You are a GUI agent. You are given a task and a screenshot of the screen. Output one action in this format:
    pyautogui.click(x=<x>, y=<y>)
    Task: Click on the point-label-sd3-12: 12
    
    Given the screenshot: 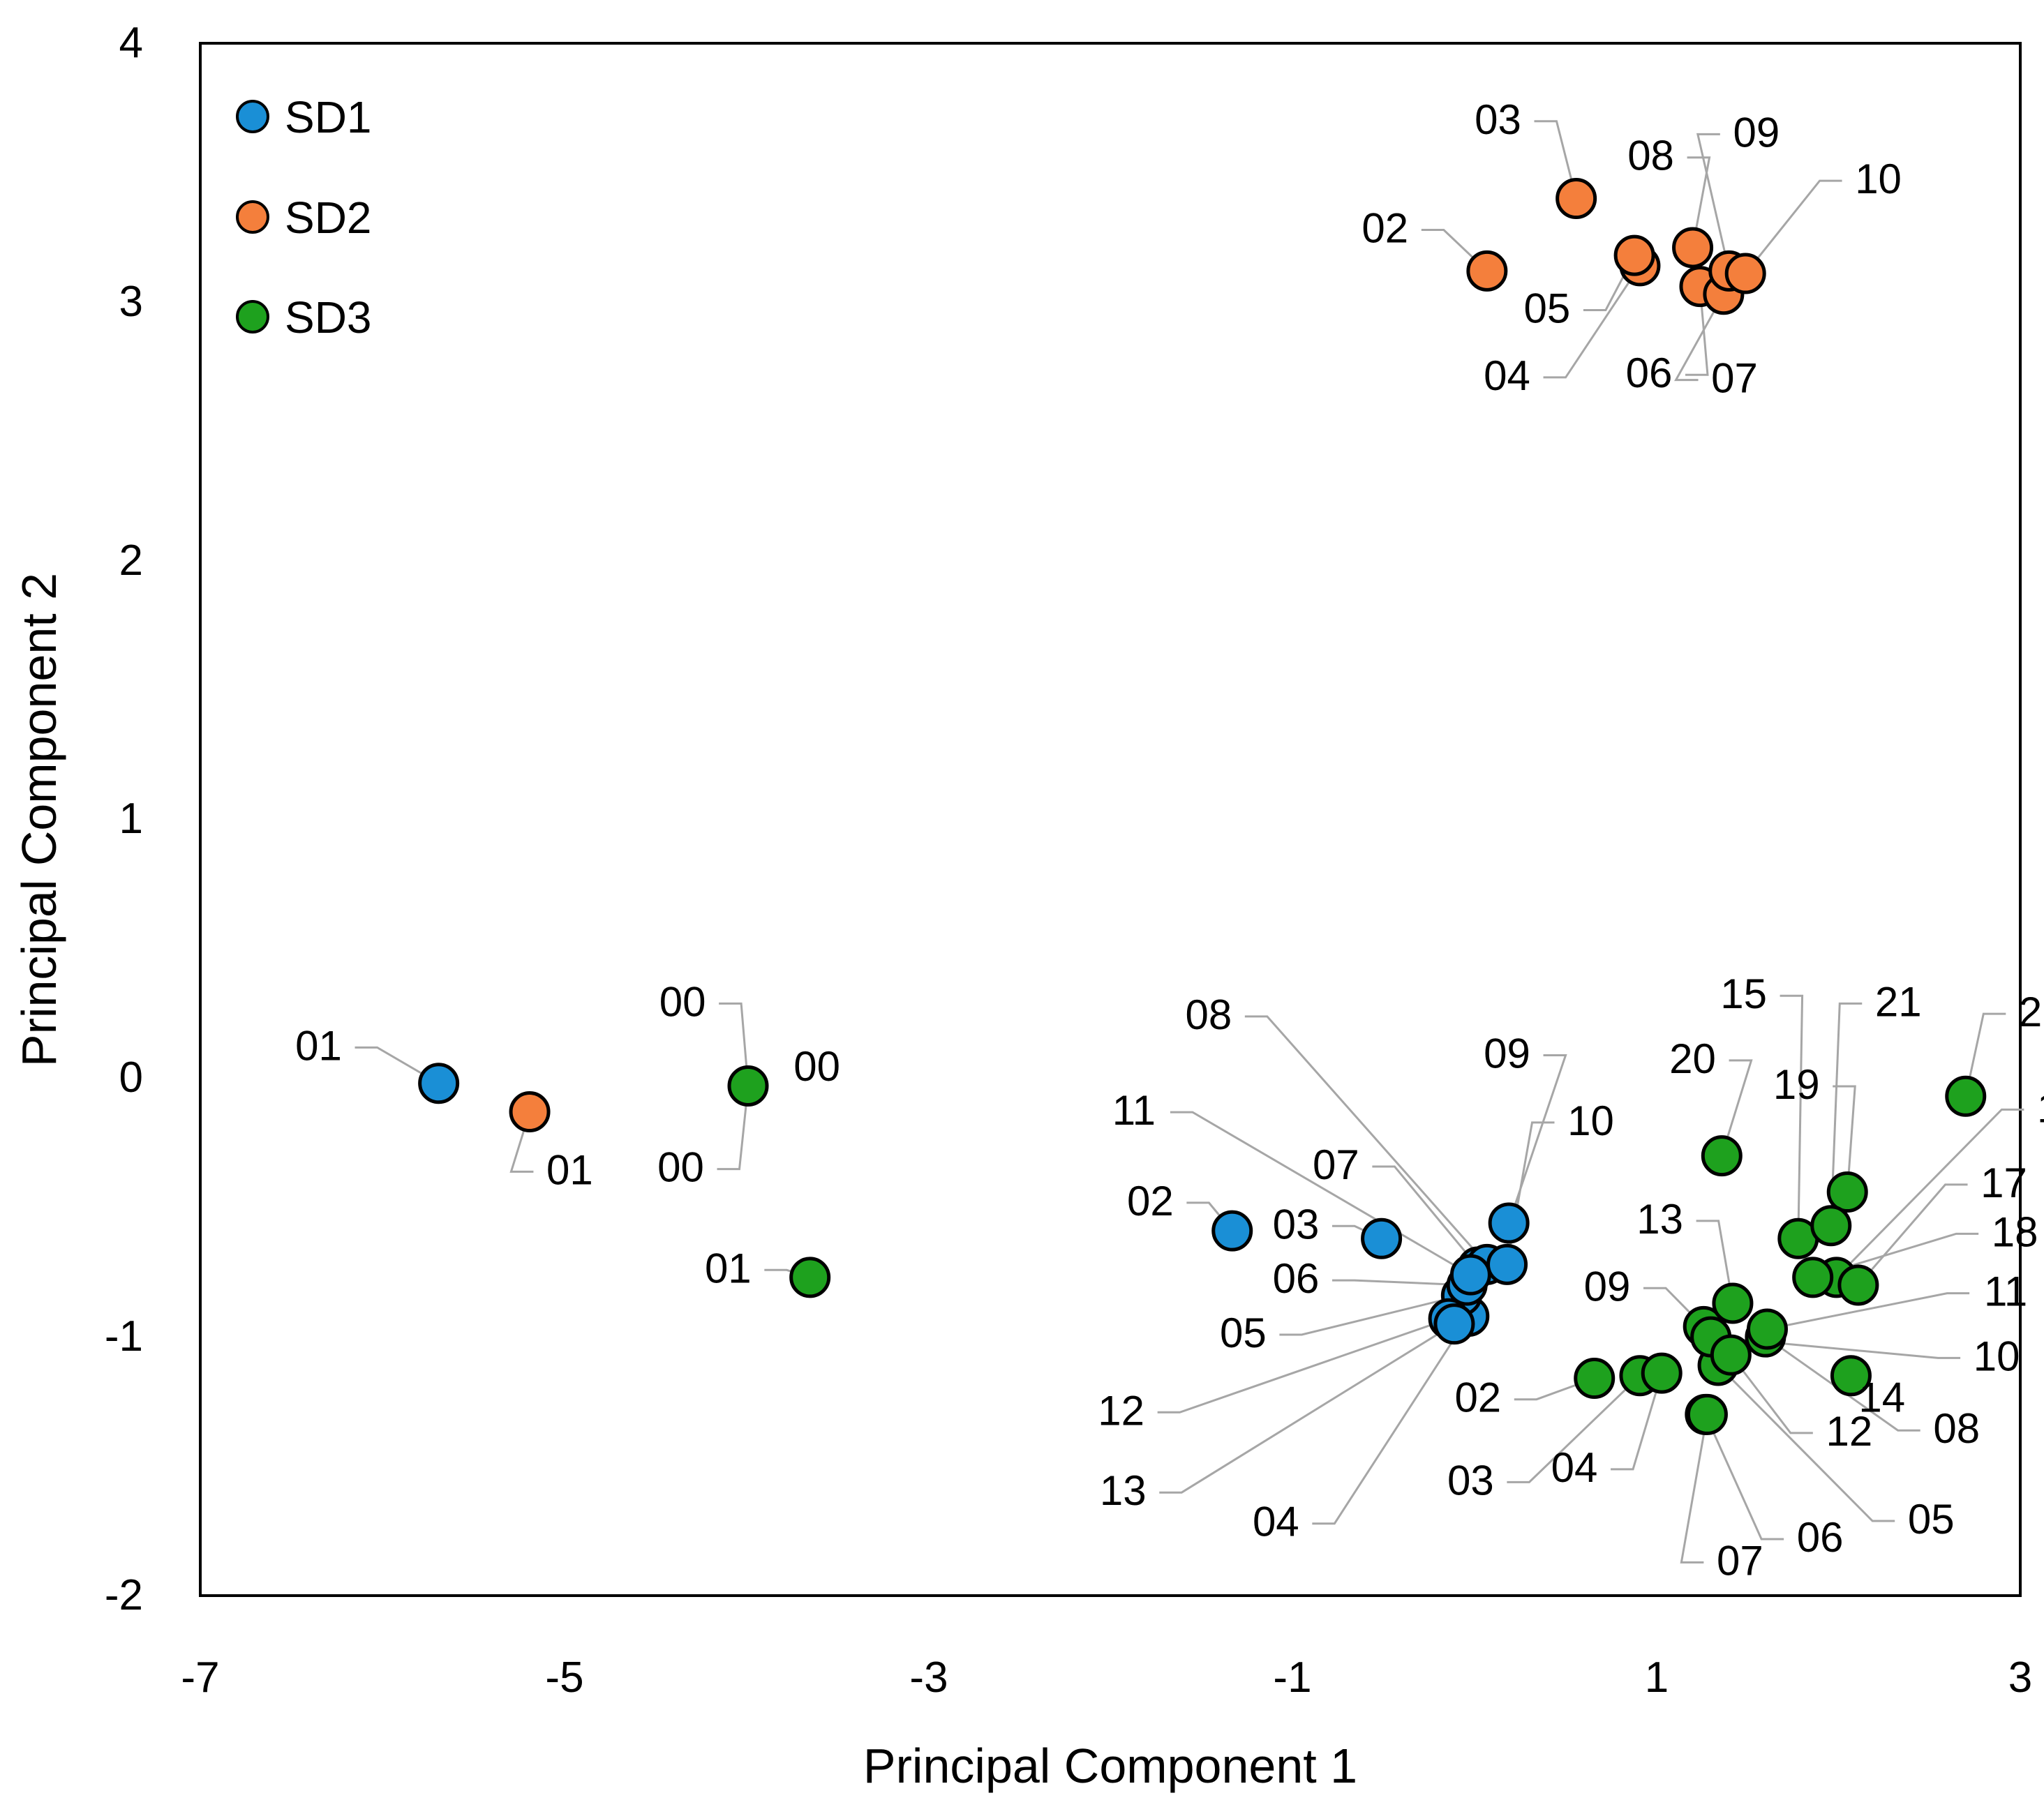 What is the action you would take?
    pyautogui.click(x=1849, y=1431)
    